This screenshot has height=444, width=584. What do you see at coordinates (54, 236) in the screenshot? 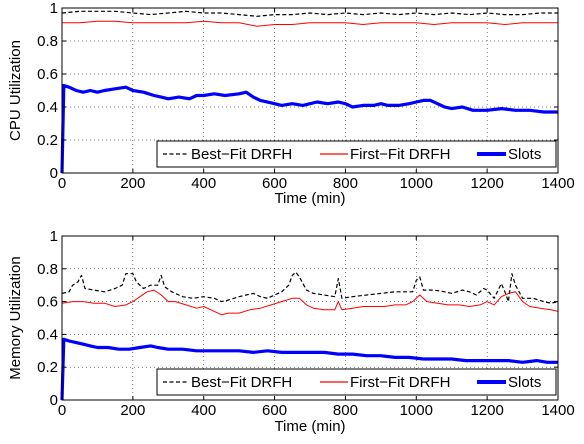
I see `memory-y-tick-label-1: 1` at bounding box center [54, 236].